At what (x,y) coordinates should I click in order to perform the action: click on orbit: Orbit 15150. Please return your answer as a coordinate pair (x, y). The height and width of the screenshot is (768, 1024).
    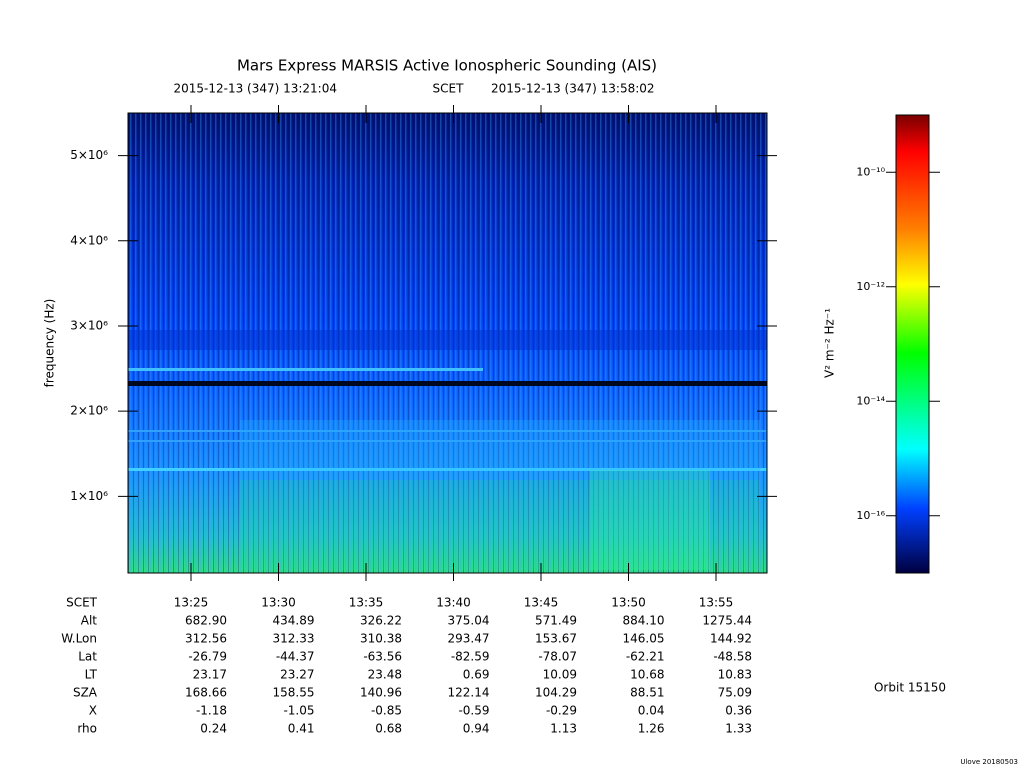
    Looking at the image, I should click on (910, 688).